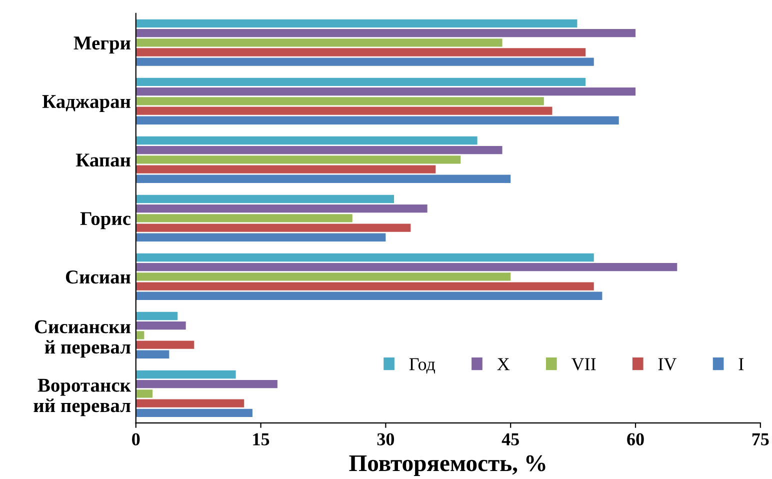 The width and height of the screenshot is (772, 479). I want to click on legend-label: I, so click(741, 364).